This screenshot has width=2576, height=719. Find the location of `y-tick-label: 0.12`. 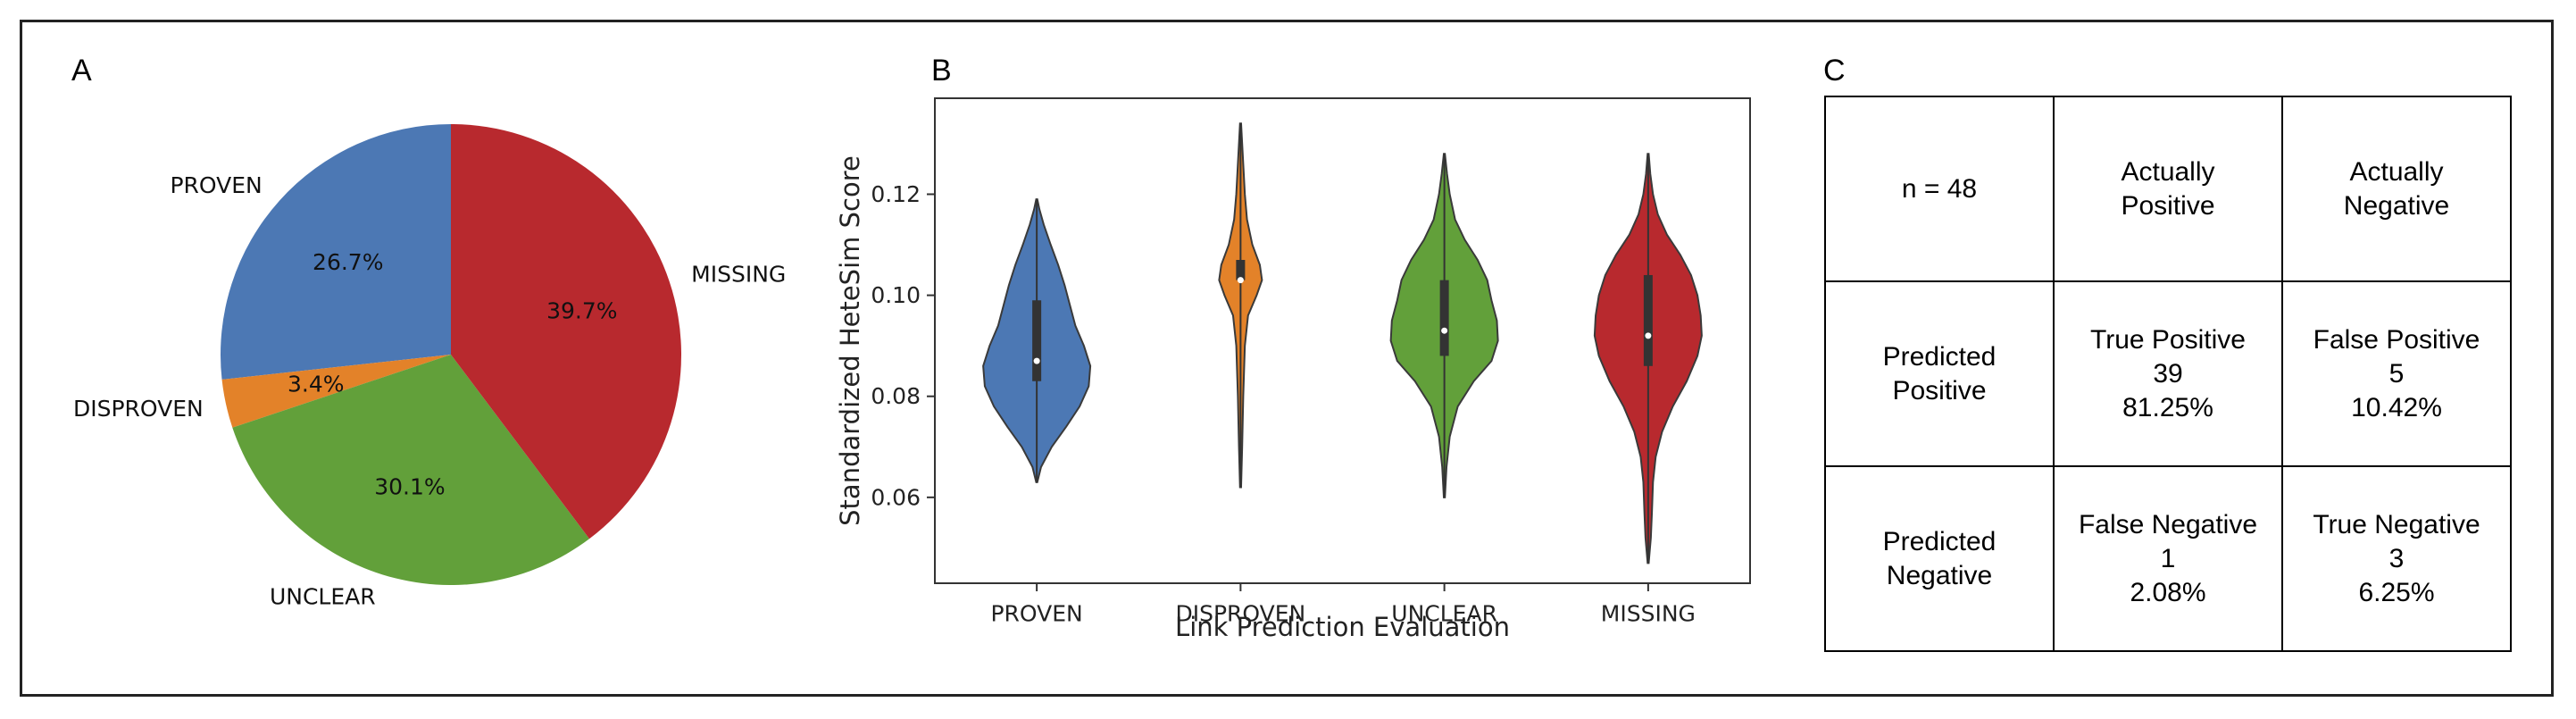

y-tick-label: 0.12 is located at coordinates (896, 194).